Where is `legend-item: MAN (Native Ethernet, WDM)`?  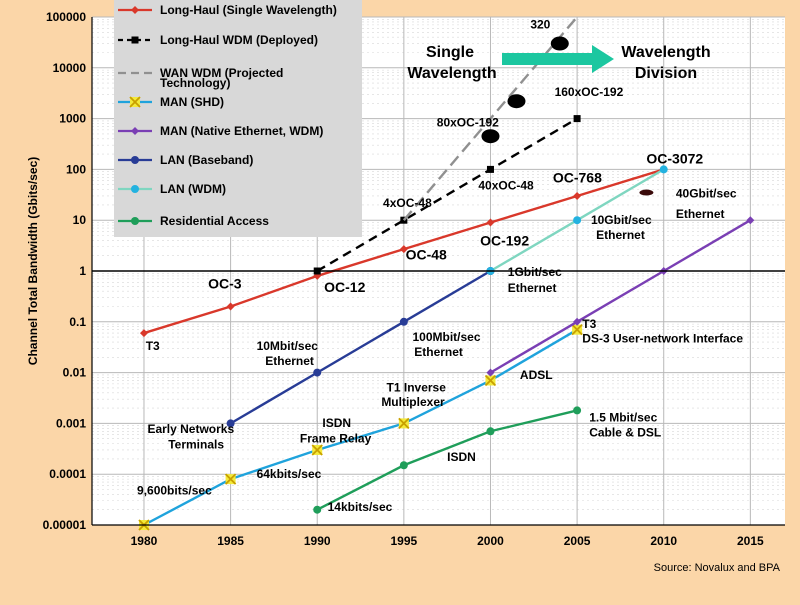
legend-item: MAN (Native Ethernet, WDM) is located at coordinates (220, 131).